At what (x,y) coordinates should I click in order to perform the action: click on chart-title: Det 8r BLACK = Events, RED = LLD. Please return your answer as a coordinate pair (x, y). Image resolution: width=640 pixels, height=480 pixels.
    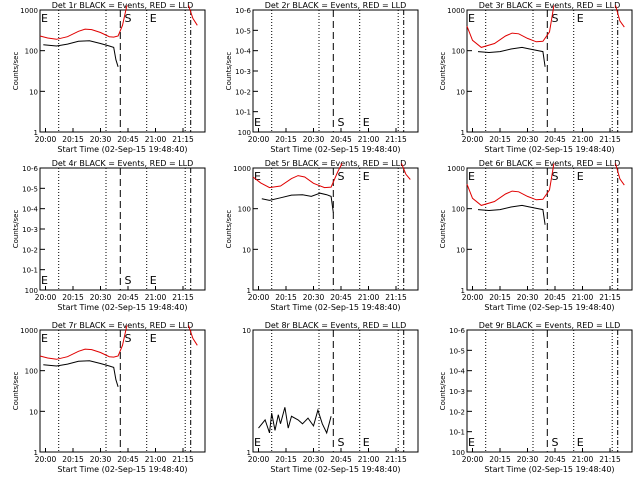
    Looking at the image, I should click on (336, 325).